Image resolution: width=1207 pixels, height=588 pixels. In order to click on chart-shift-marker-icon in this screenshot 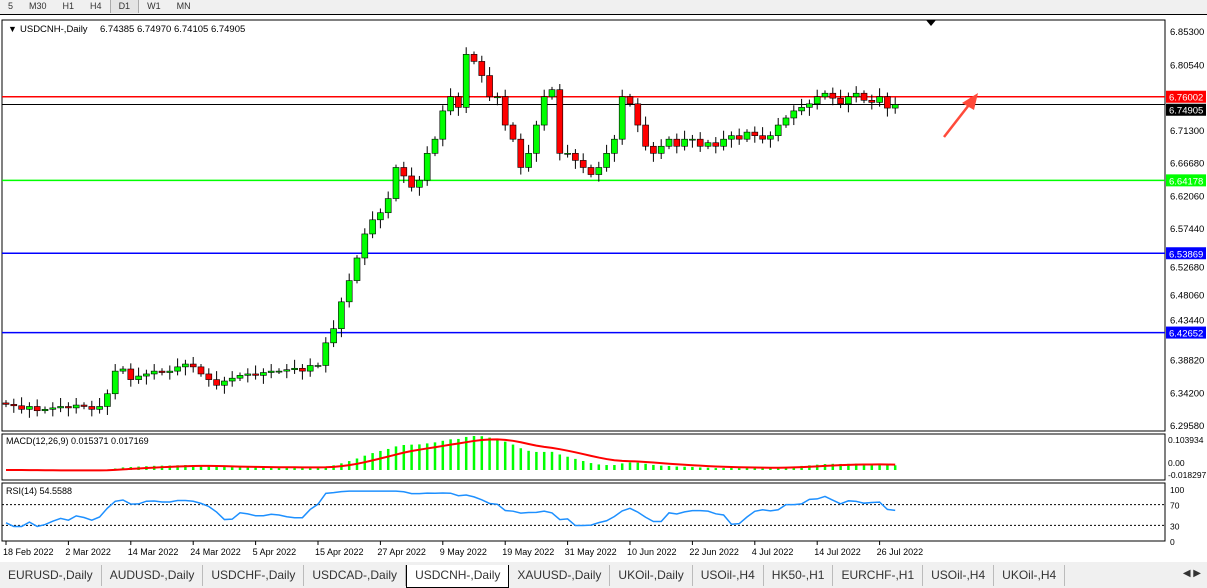, I will do `click(931, 23)`.